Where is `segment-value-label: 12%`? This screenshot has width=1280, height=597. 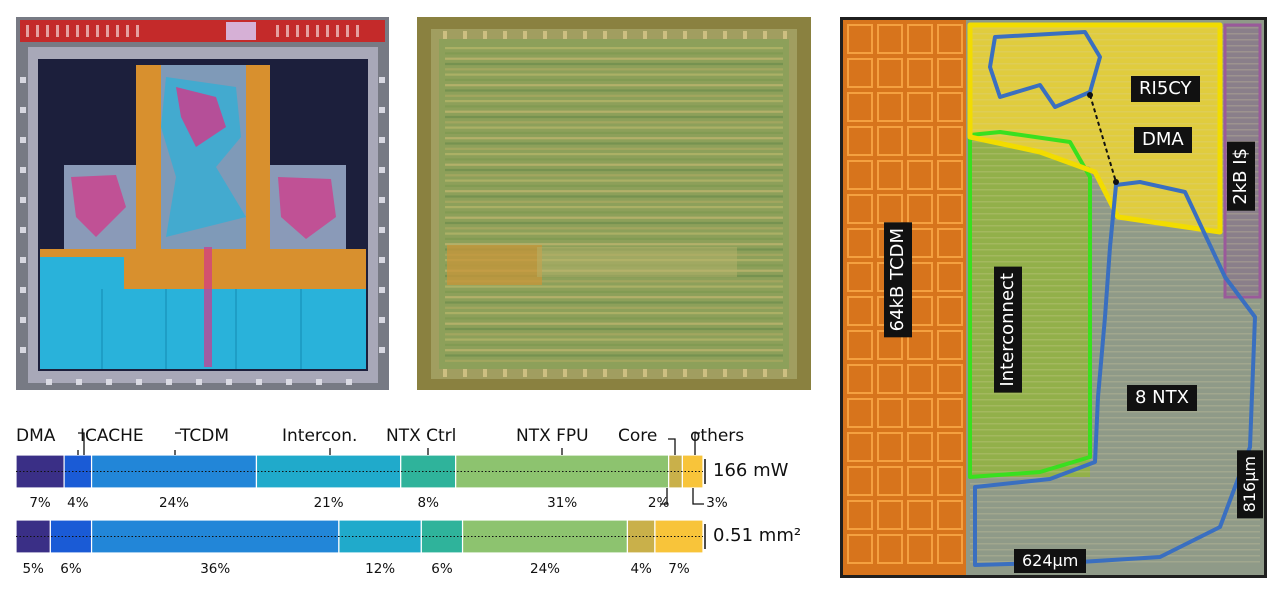 segment-value-label: 12% is located at coordinates (380, 569).